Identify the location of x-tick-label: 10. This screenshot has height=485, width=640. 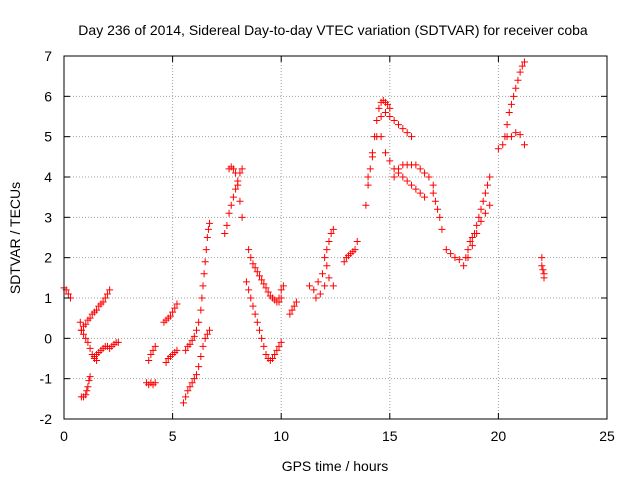
(281, 436).